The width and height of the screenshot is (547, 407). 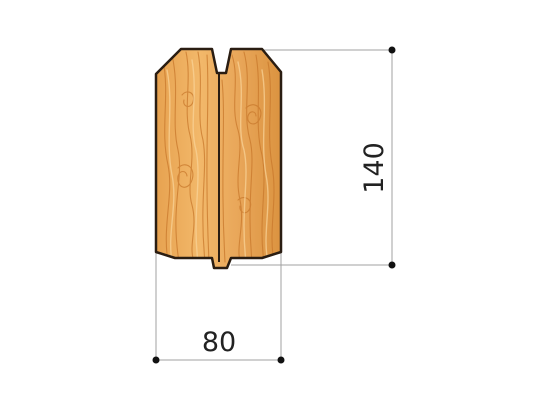 I want to click on wood-grain-light, so click(x=217, y=161).